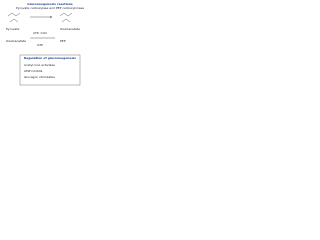 The height and width of the screenshot is (240, 320). Describe the element at coordinates (40, 33) in the screenshot. I see `reaction-note: ATP, CO2` at that location.